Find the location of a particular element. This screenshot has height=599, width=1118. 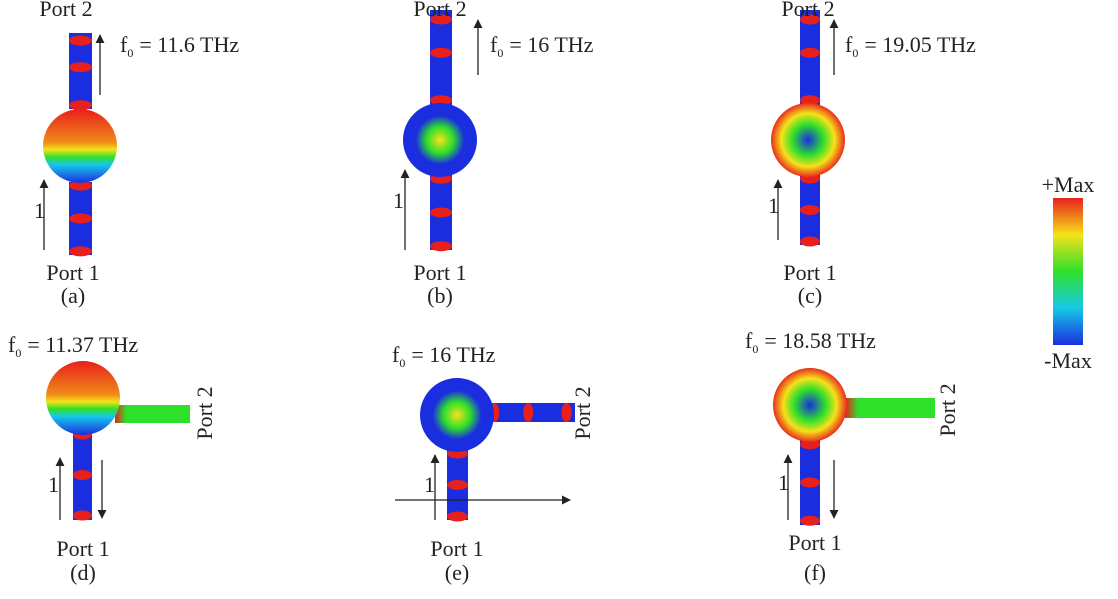

frequency-label: f0 = 11.37 THz is located at coordinates (73, 346).